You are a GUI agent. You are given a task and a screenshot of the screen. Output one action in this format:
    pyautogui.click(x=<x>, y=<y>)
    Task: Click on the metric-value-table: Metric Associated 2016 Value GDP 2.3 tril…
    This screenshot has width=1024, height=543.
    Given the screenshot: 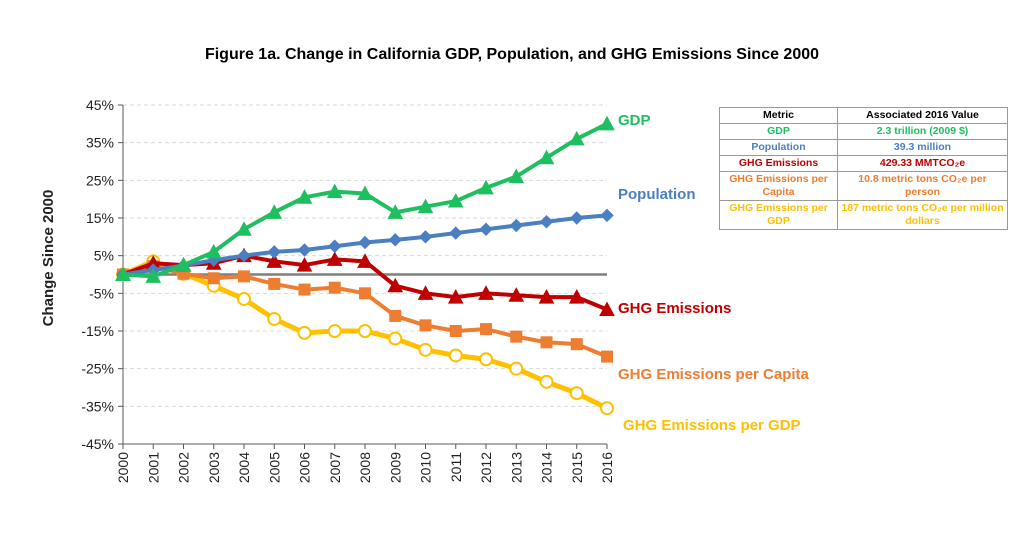 What is the action you would take?
    pyautogui.click(x=863, y=168)
    